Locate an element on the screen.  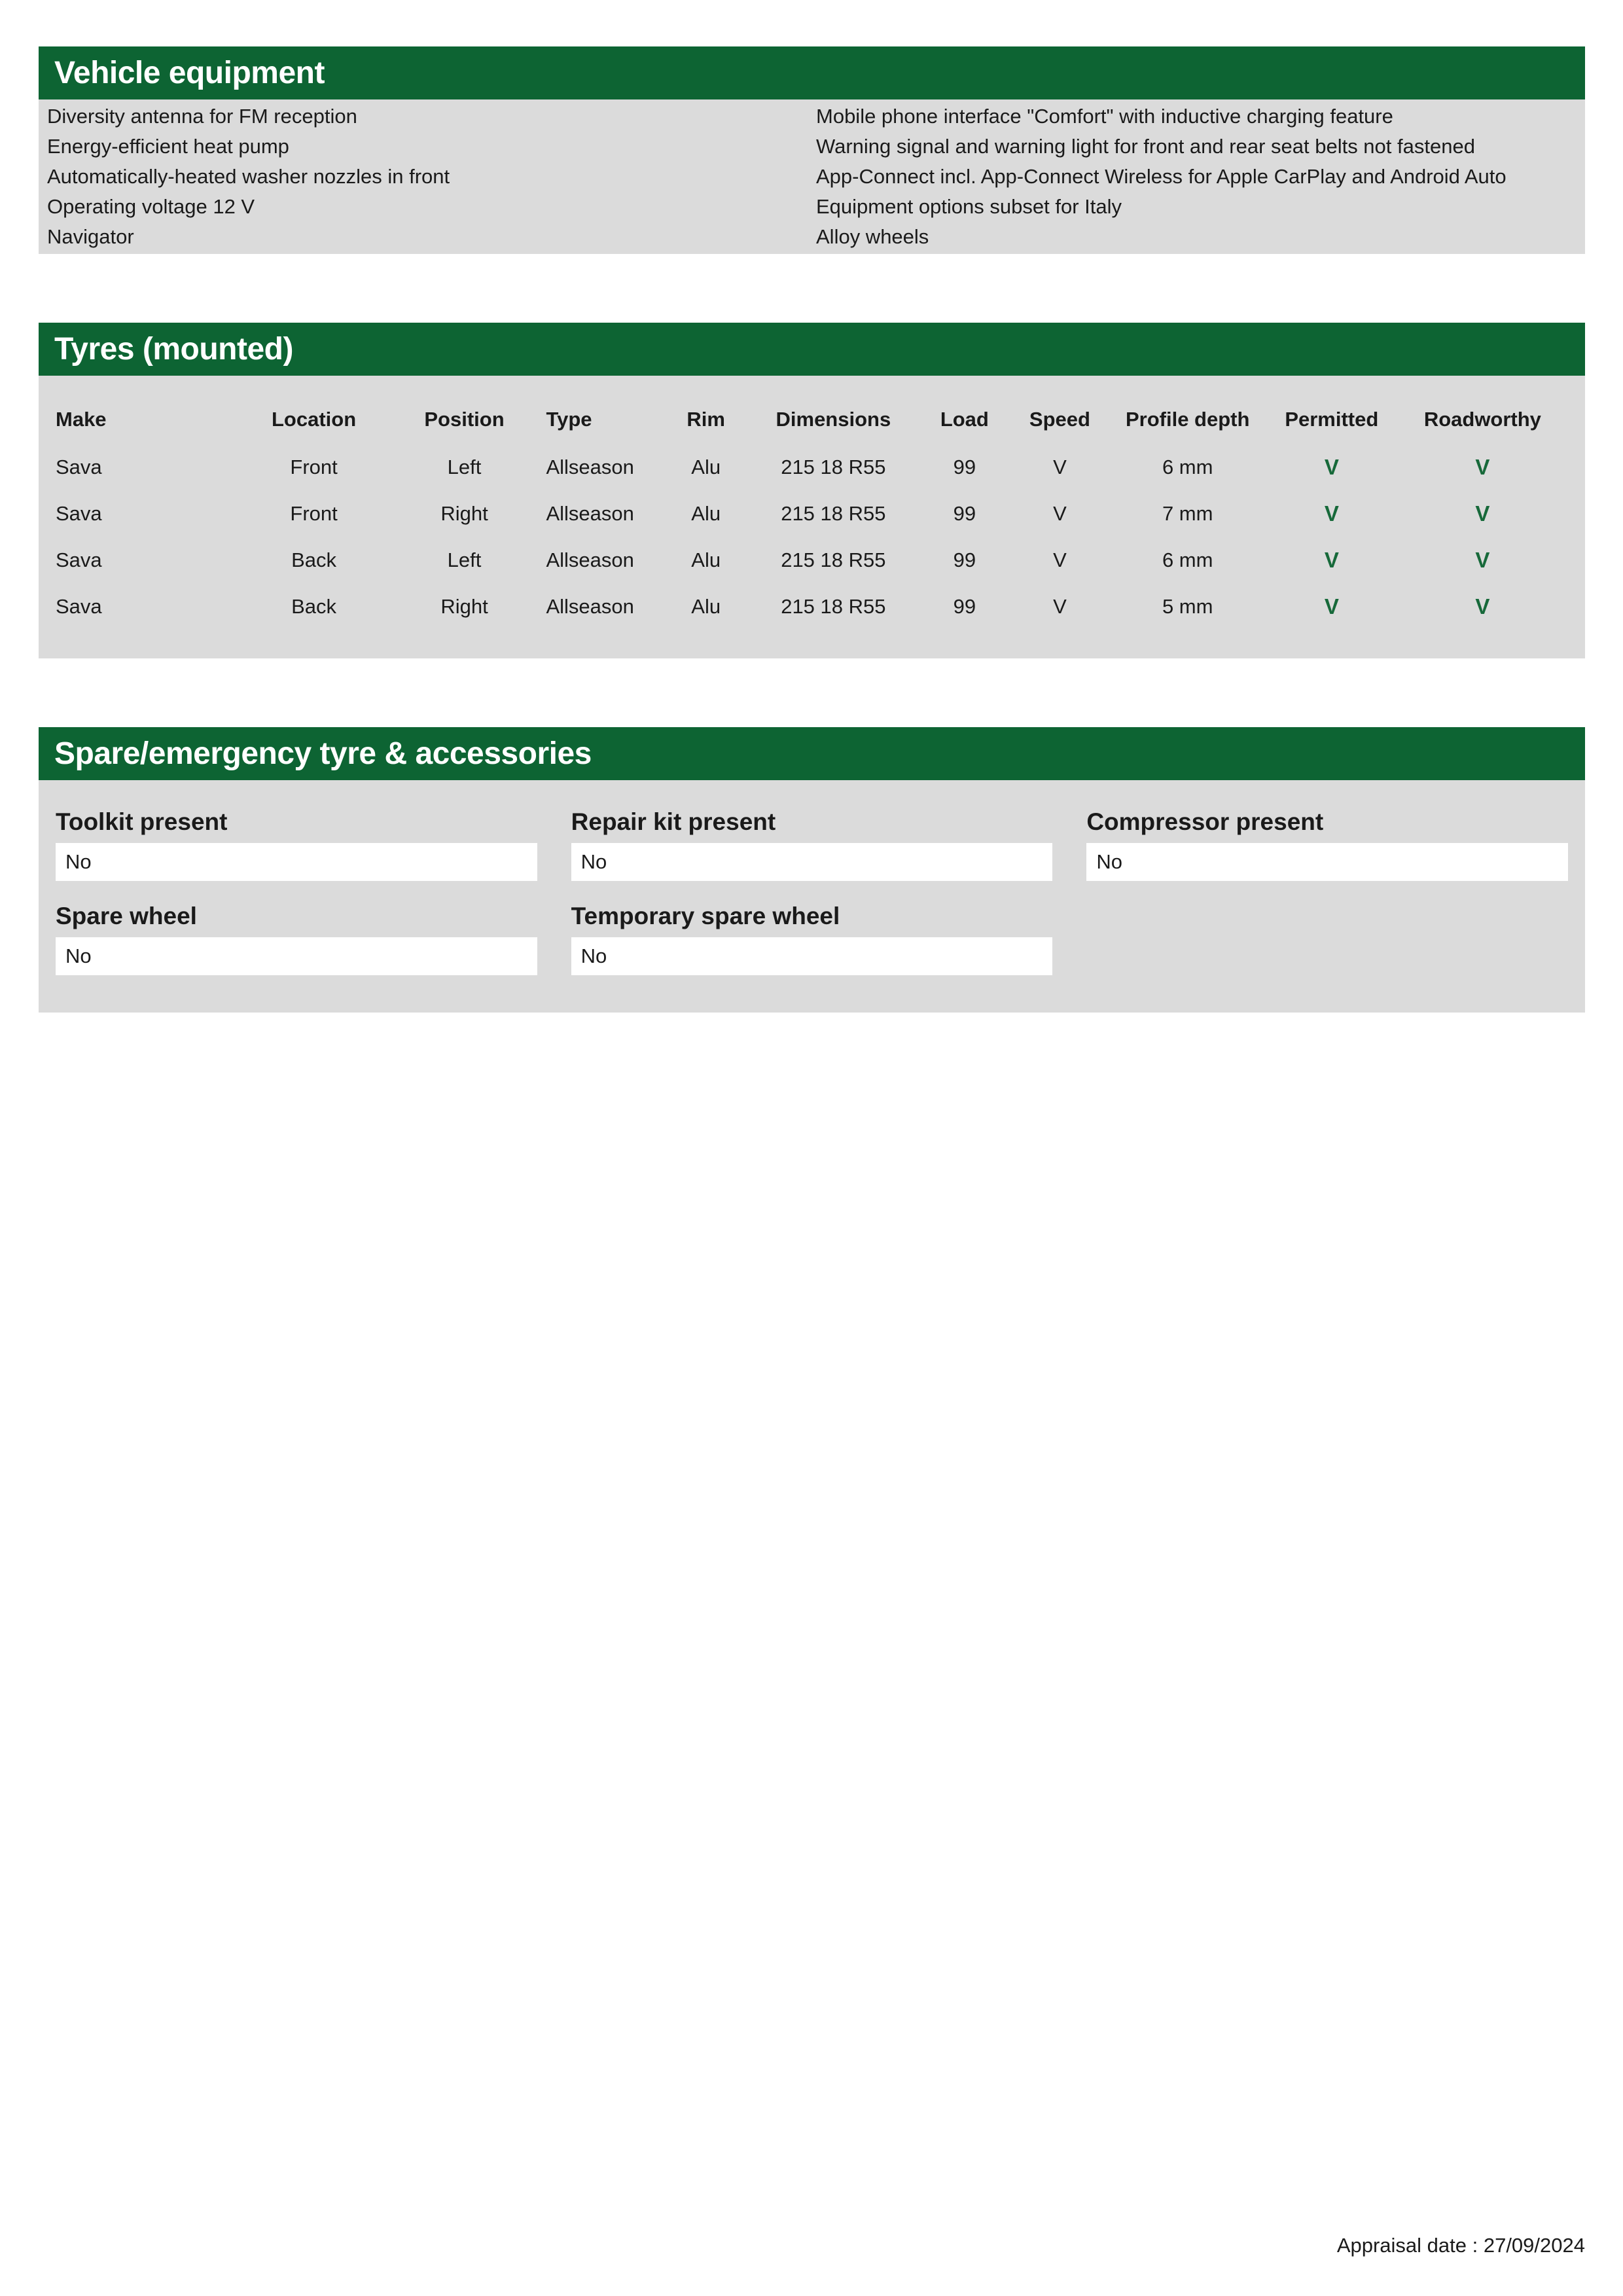
tyres-header: Tyres (mounted) is located at coordinates (812, 349).